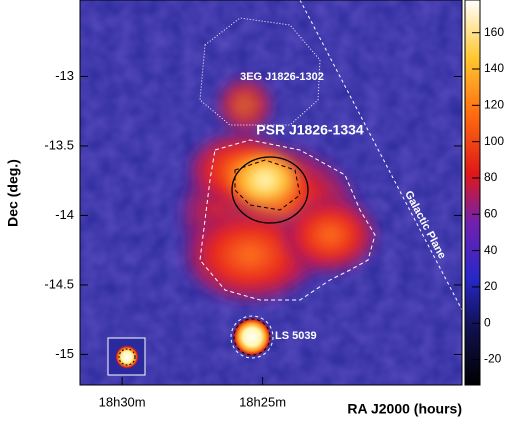  Describe the element at coordinates (296, 336) in the screenshot. I see `annotation: LS 5039` at that location.